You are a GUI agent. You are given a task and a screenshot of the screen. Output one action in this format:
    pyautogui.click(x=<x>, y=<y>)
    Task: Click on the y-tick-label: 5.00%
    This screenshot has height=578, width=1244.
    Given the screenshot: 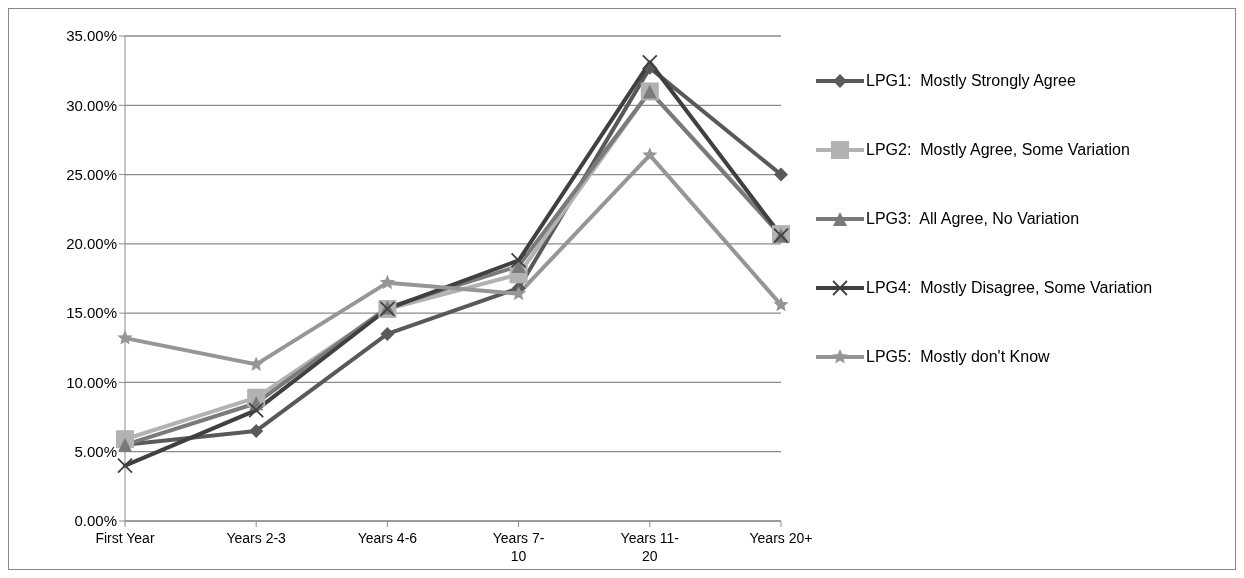 What is the action you would take?
    pyautogui.click(x=95, y=452)
    